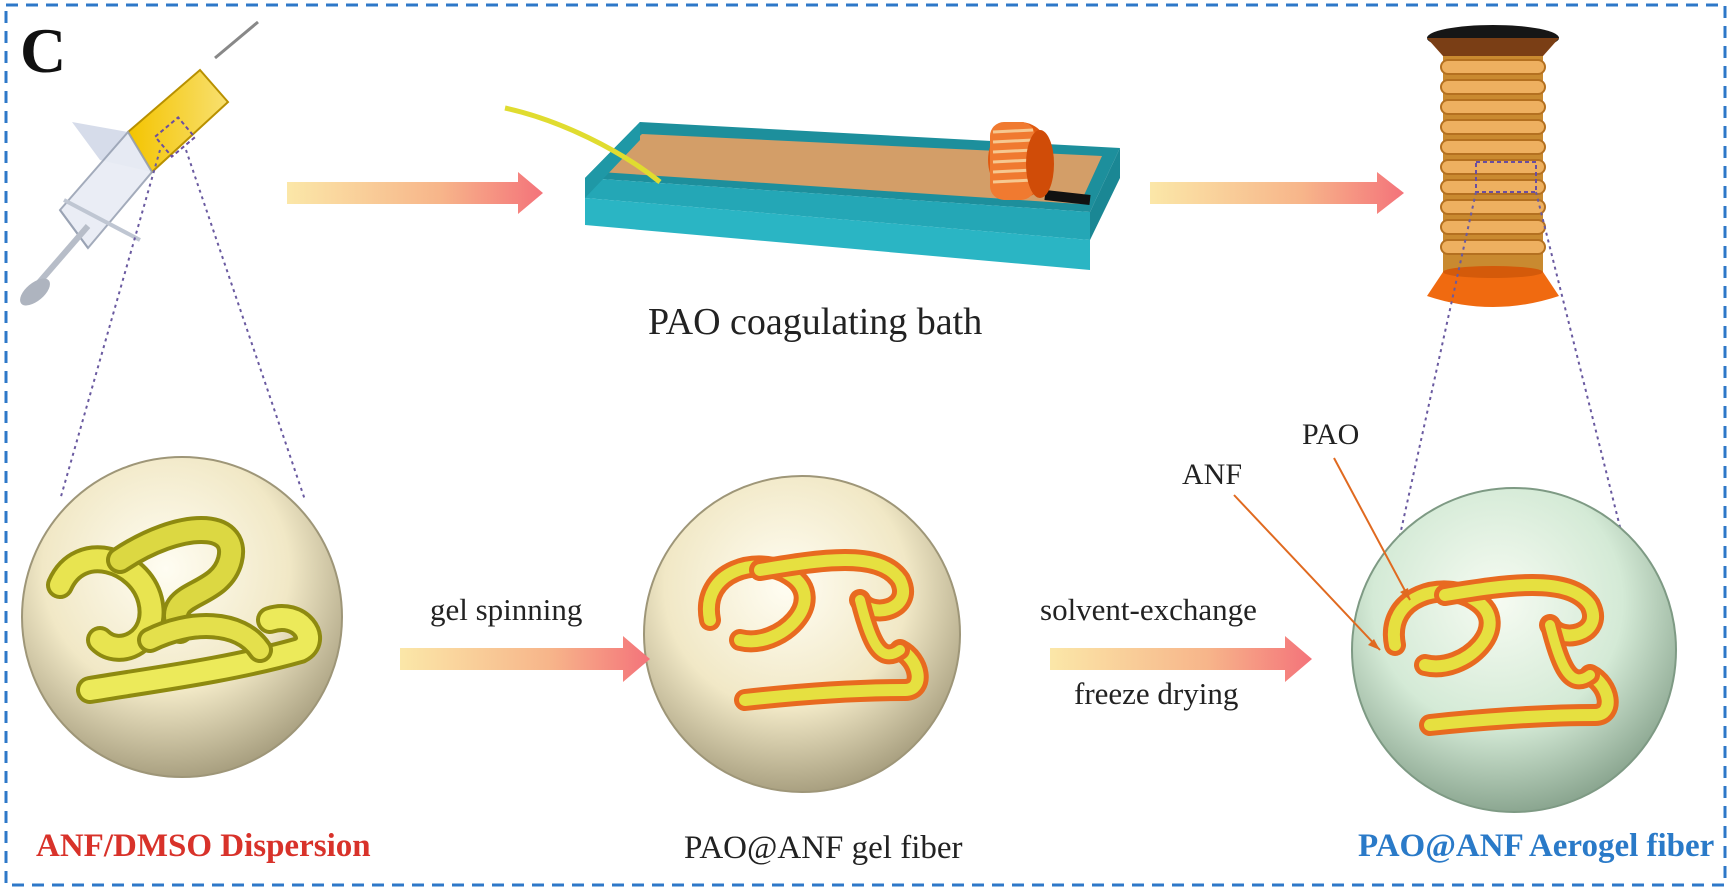 The height and width of the screenshot is (890, 1731). What do you see at coordinates (1405, 594) in the screenshot?
I see `pao-pointer-head` at bounding box center [1405, 594].